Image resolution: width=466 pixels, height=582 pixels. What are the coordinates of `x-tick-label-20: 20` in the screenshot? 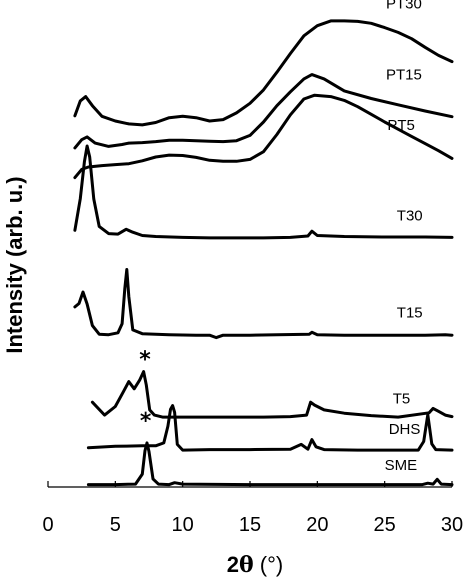 It's located at (317, 525).